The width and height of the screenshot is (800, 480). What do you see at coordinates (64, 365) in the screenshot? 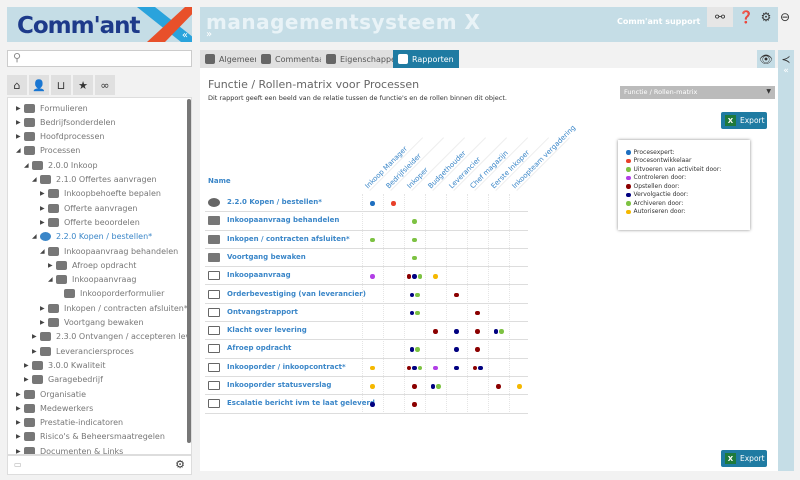
I see `tree-item: ▶ 3.0.0 Kwaliteit` at bounding box center [64, 365].